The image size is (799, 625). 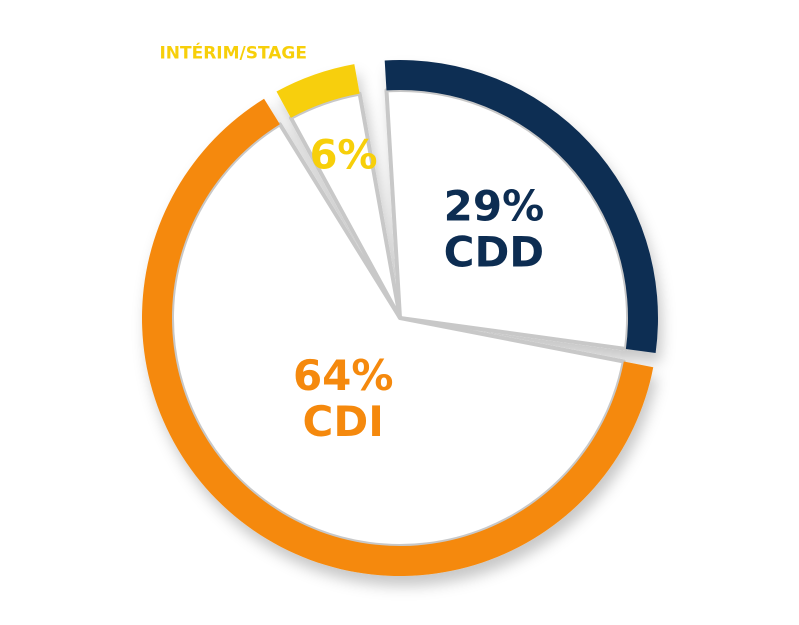 I want to click on category-label: CDD, so click(x=494, y=252).